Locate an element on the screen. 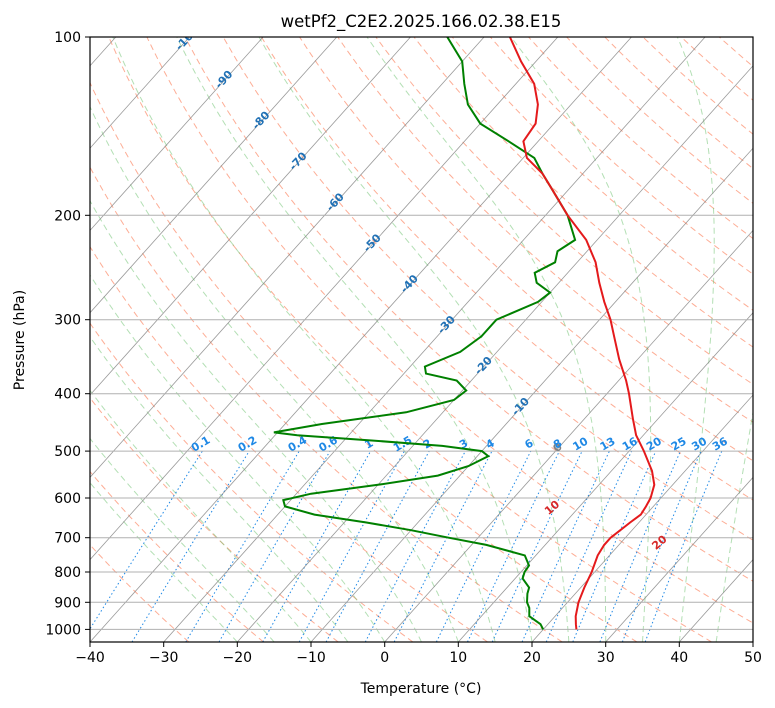  y-tick-label: 400 is located at coordinates (67, 395).